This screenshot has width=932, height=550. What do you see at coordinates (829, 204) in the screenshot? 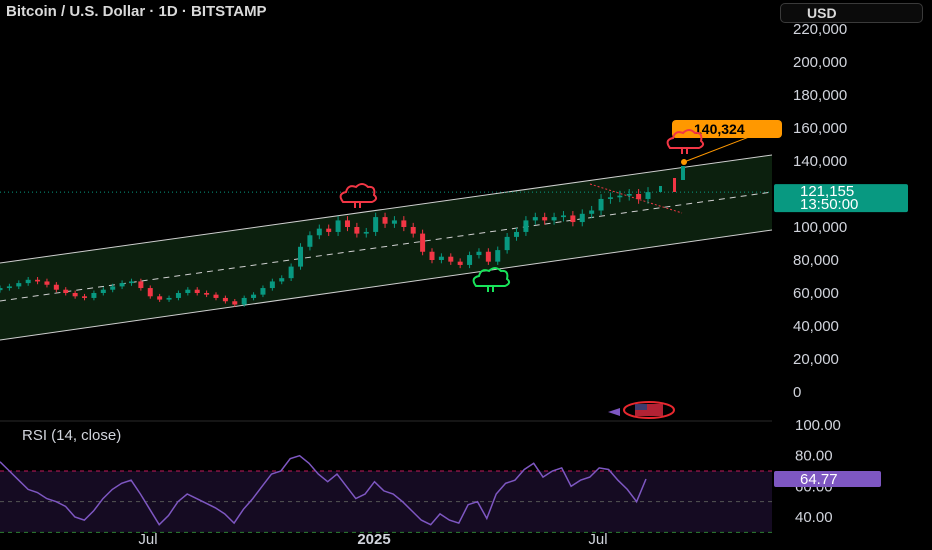
I see `countdown-label: 13:50:00` at bounding box center [829, 204].